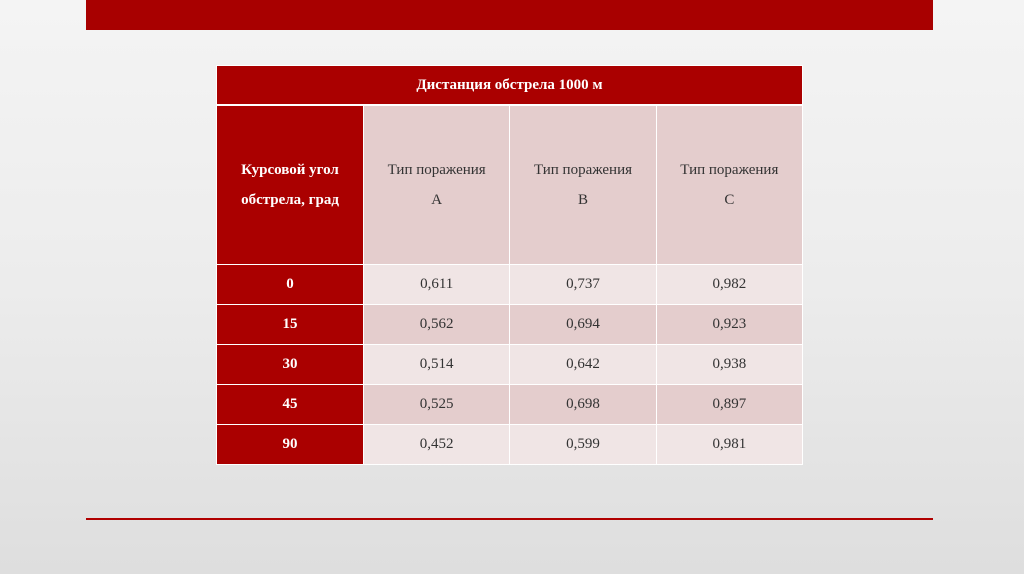 Image resolution: width=1024 pixels, height=574 pixels. Describe the element at coordinates (729, 200) in the screenshot. I see `column-header-type: С` at that location.